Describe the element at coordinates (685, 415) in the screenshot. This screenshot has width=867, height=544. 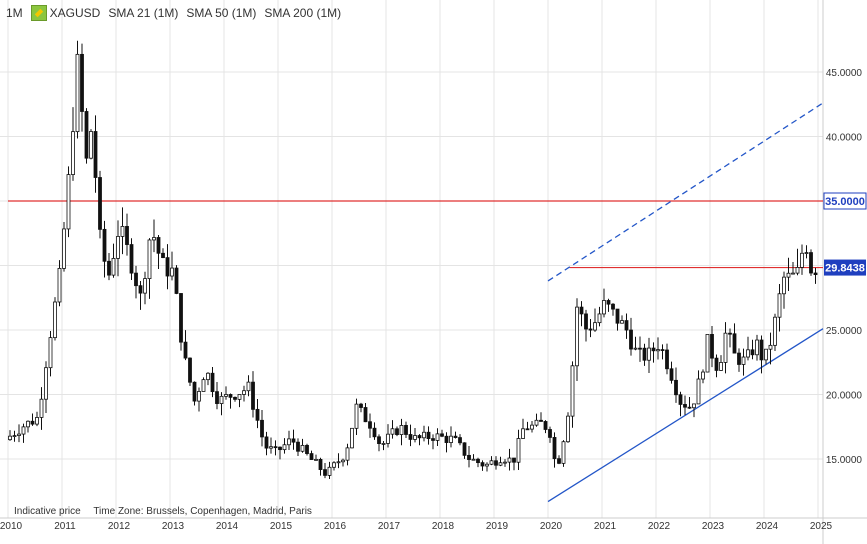
I see `channel-lower-line` at that location.